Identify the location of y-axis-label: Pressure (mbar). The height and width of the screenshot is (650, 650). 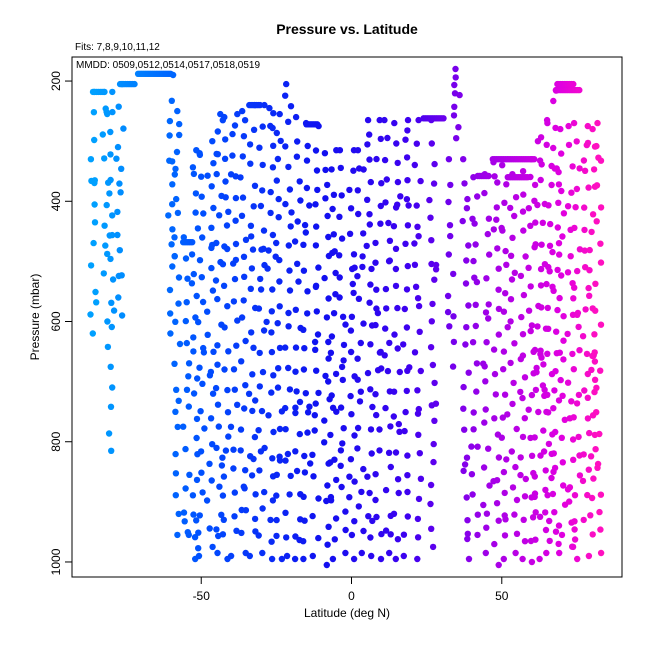
(35, 317).